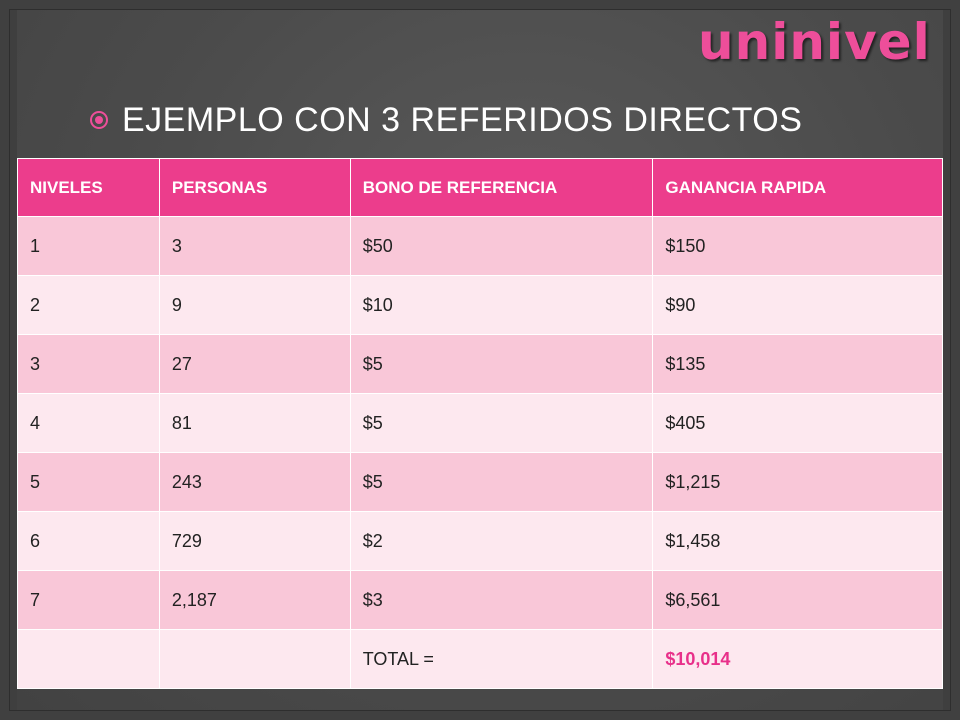 The width and height of the screenshot is (960, 720). What do you see at coordinates (797, 364) in the screenshot?
I see `cell-ganancia: $135` at bounding box center [797, 364].